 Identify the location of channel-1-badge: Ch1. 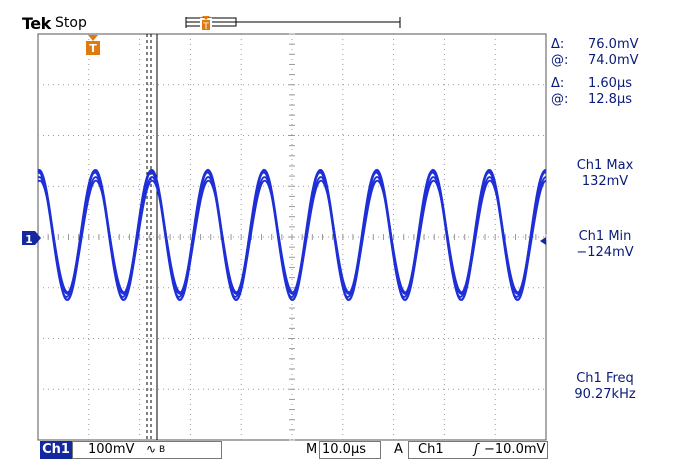
(56, 450).